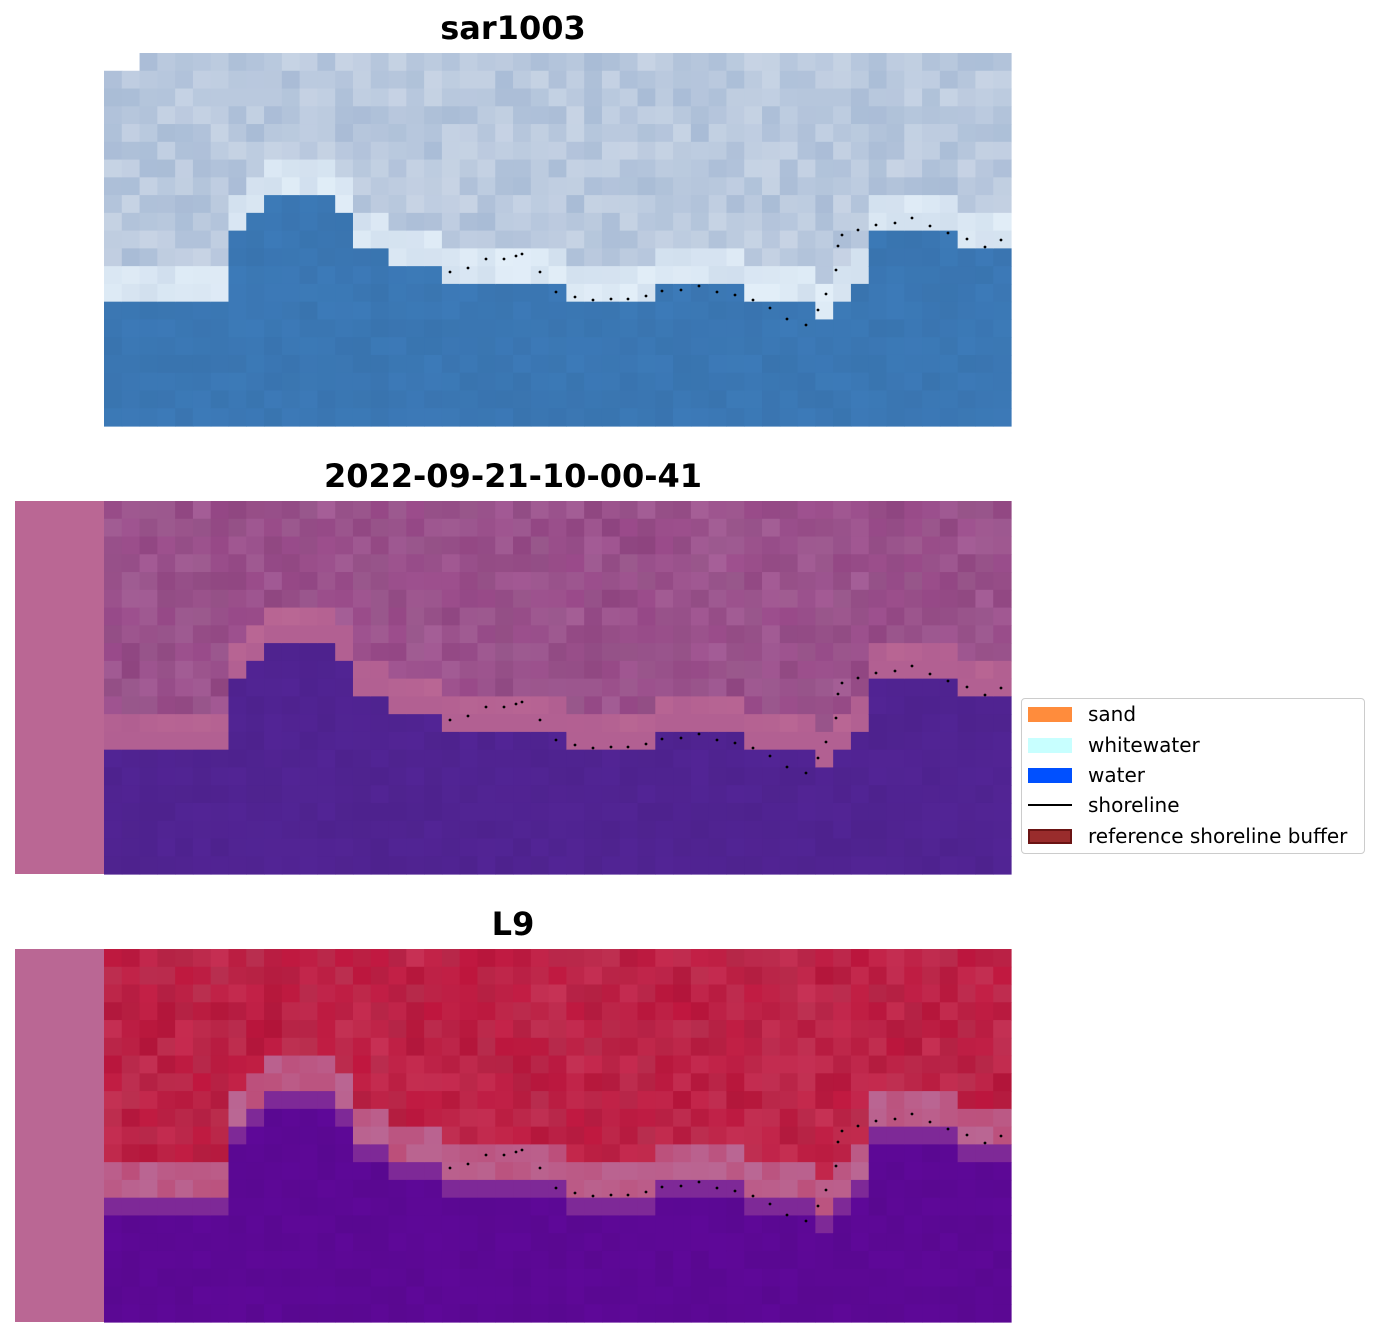 This screenshot has width=1381, height=1337. What do you see at coordinates (513, 924) in the screenshot?
I see `panel-title-l9: L9` at bounding box center [513, 924].